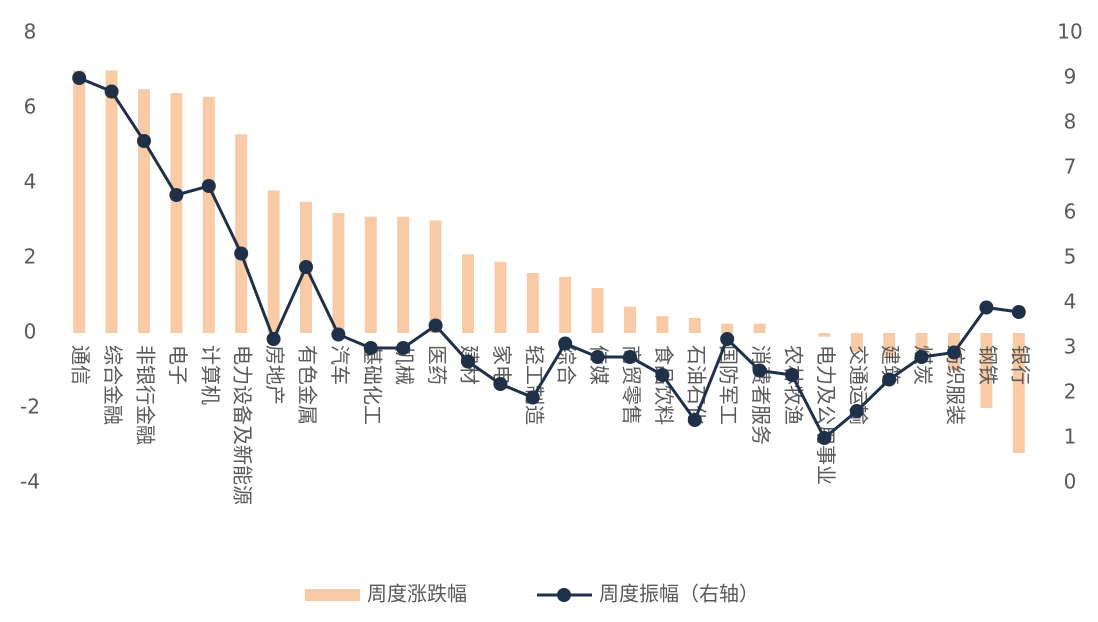 The image size is (1098, 622). Describe the element at coordinates (1070, 482) in the screenshot. I see `y2-tick-label: 0` at that location.